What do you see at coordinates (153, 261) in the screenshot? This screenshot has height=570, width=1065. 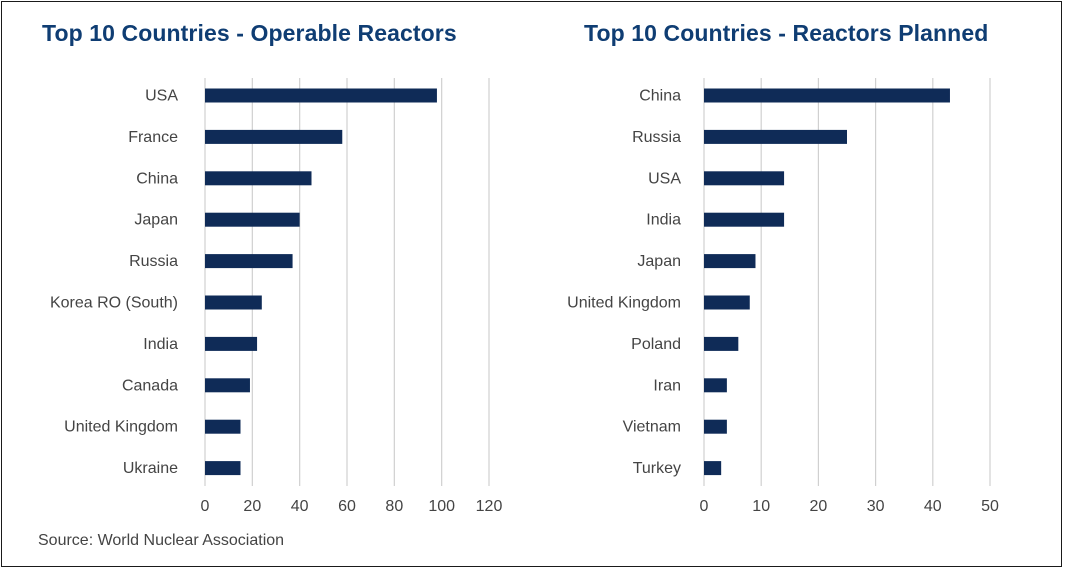 I see `category-label-operable: Russia` at bounding box center [153, 261].